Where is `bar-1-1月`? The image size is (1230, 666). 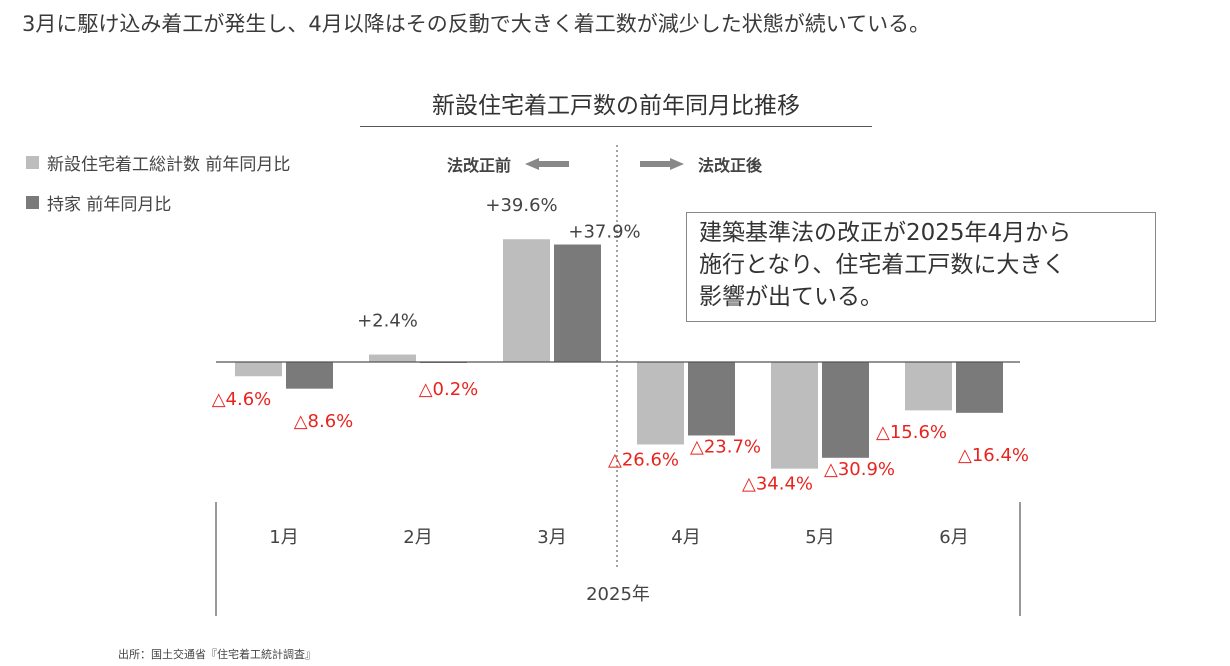 bar-1-1月 is located at coordinates (258, 369).